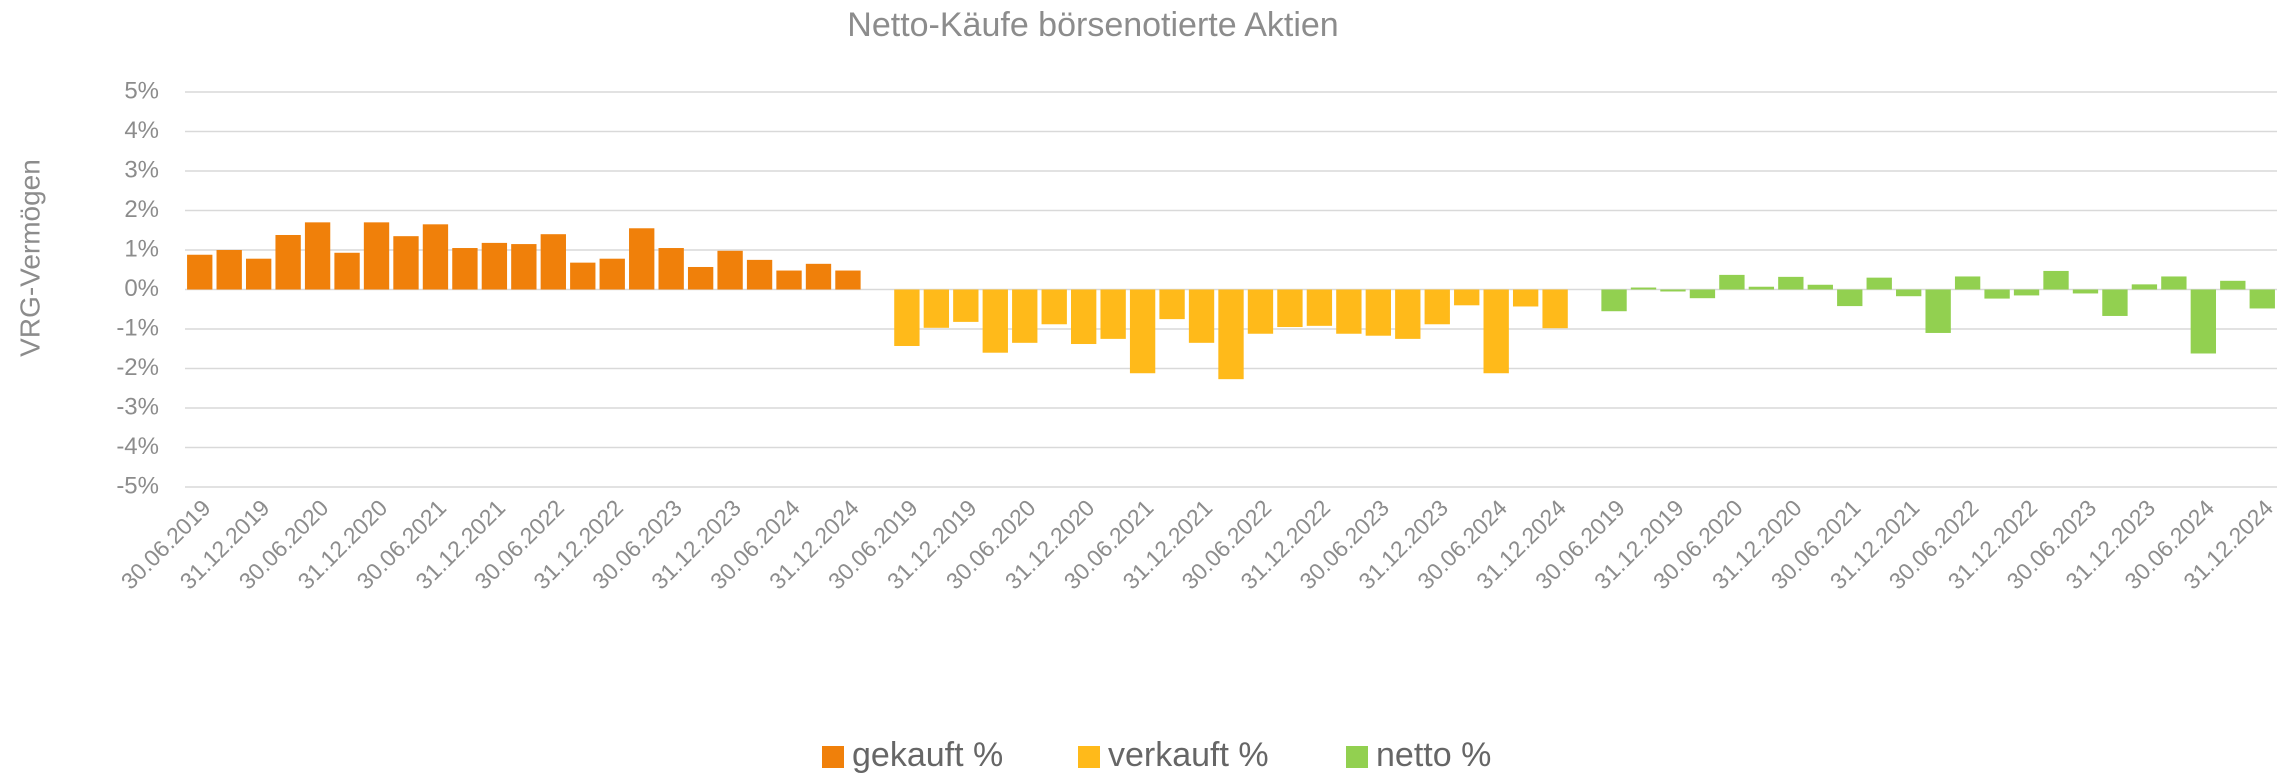 The width and height of the screenshot is (2281, 777). I want to click on y-tick-label: -2%, so click(137, 367).